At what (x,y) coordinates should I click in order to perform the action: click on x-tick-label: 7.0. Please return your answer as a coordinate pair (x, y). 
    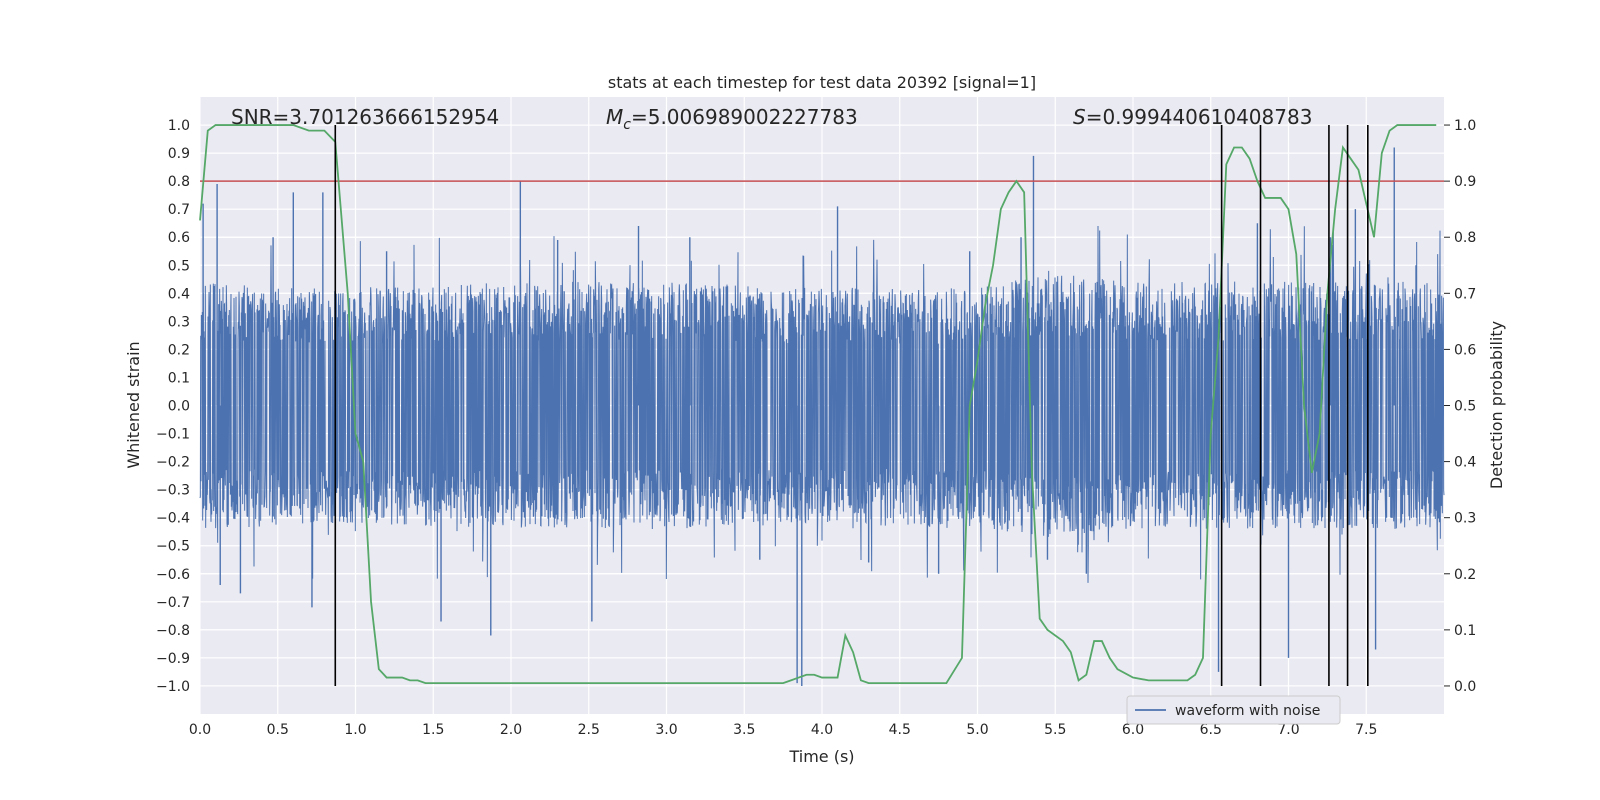
    Looking at the image, I should click on (1288, 730).